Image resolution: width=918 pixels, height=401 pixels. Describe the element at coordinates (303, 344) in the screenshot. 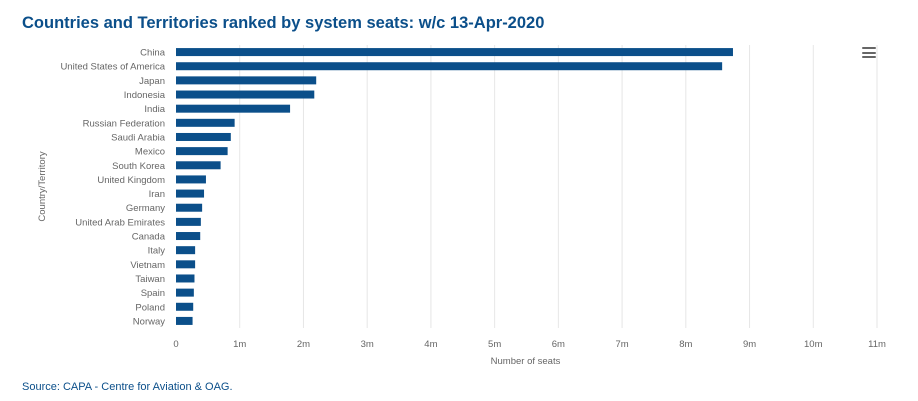

I see `x-tick-label: 2m` at that location.